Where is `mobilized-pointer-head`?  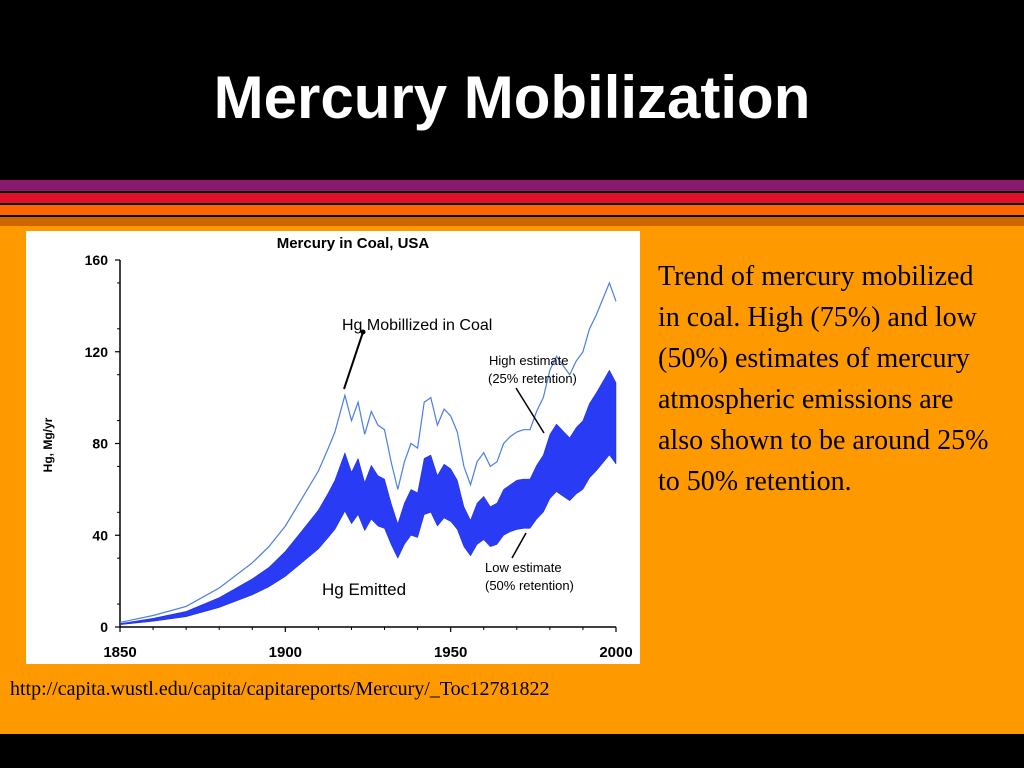
mobilized-pointer-head is located at coordinates (363, 332).